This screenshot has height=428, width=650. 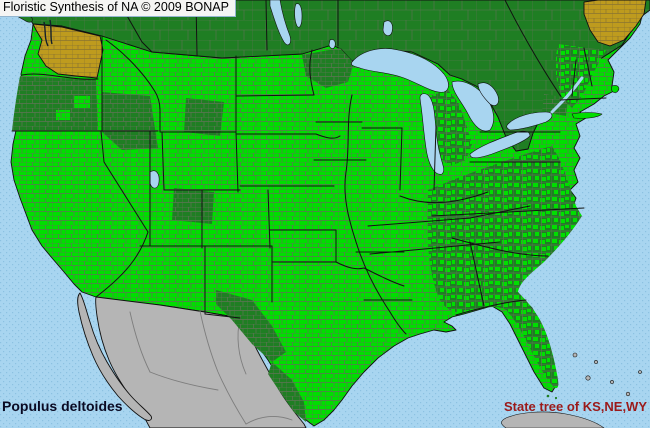 What do you see at coordinates (575, 406) in the screenshot?
I see `state-tree-note-label: State tree of KS,NE,WY` at bounding box center [575, 406].